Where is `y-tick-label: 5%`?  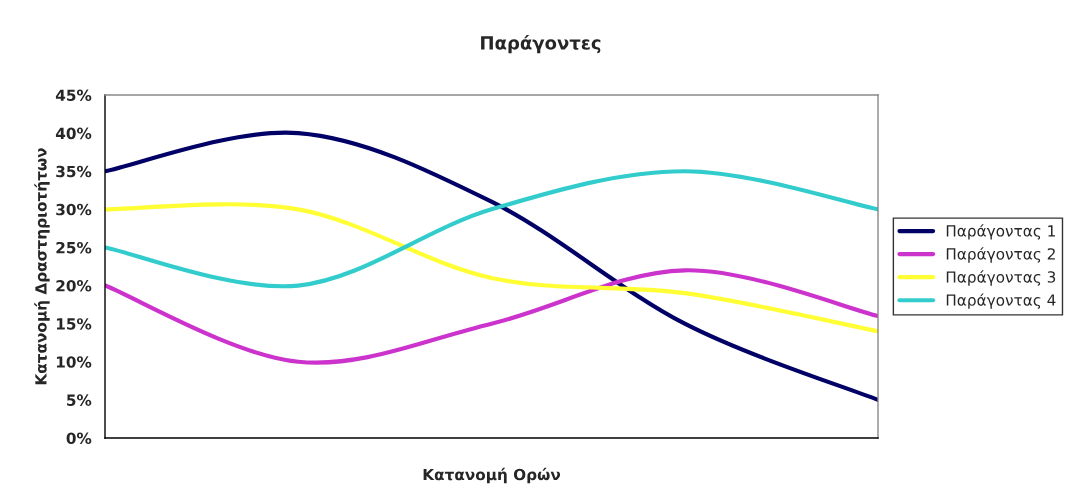
y-tick-label: 5% is located at coordinates (79, 400).